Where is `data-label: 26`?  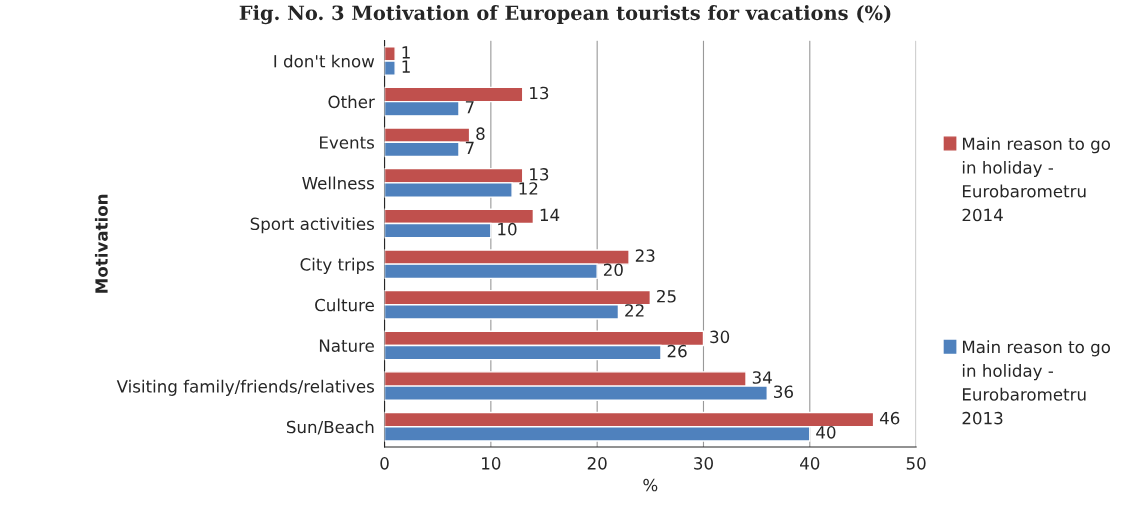
data-label: 26 is located at coordinates (677, 351).